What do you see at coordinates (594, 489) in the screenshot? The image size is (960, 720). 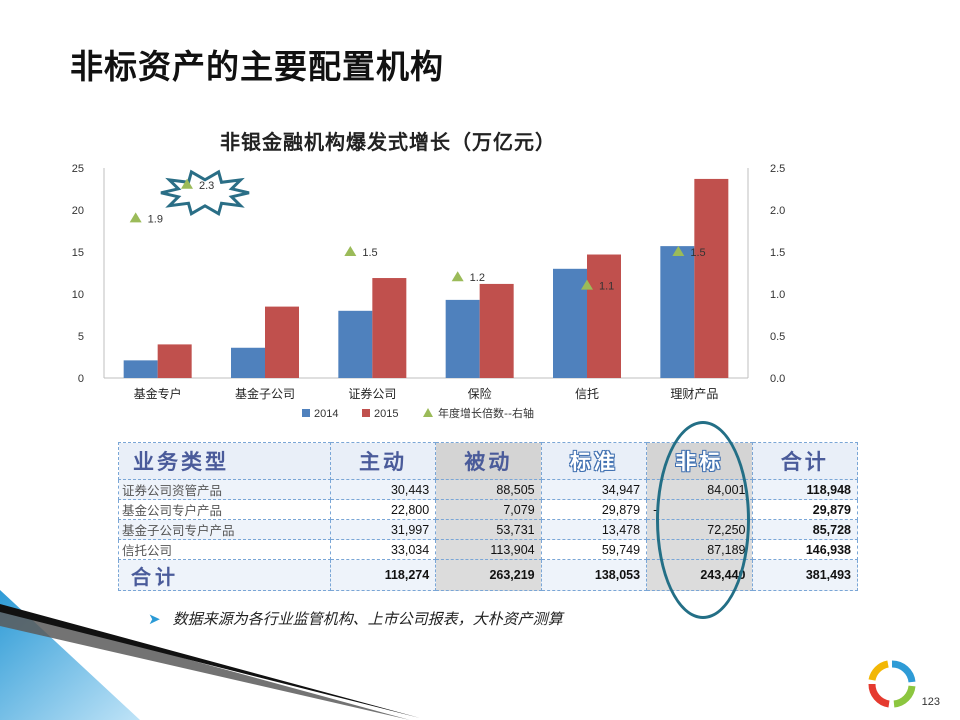 I see `cell-standard: 34,947` at bounding box center [594, 489].